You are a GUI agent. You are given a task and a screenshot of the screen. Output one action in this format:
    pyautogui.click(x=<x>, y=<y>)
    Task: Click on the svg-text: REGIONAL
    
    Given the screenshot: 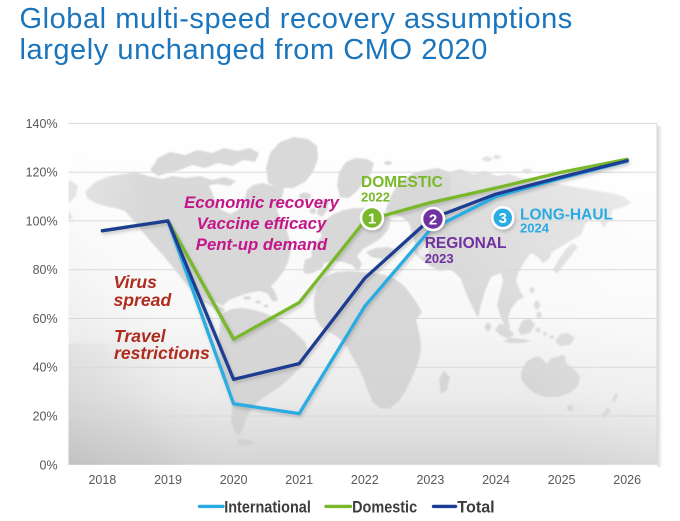 What is the action you would take?
    pyautogui.click(x=466, y=243)
    